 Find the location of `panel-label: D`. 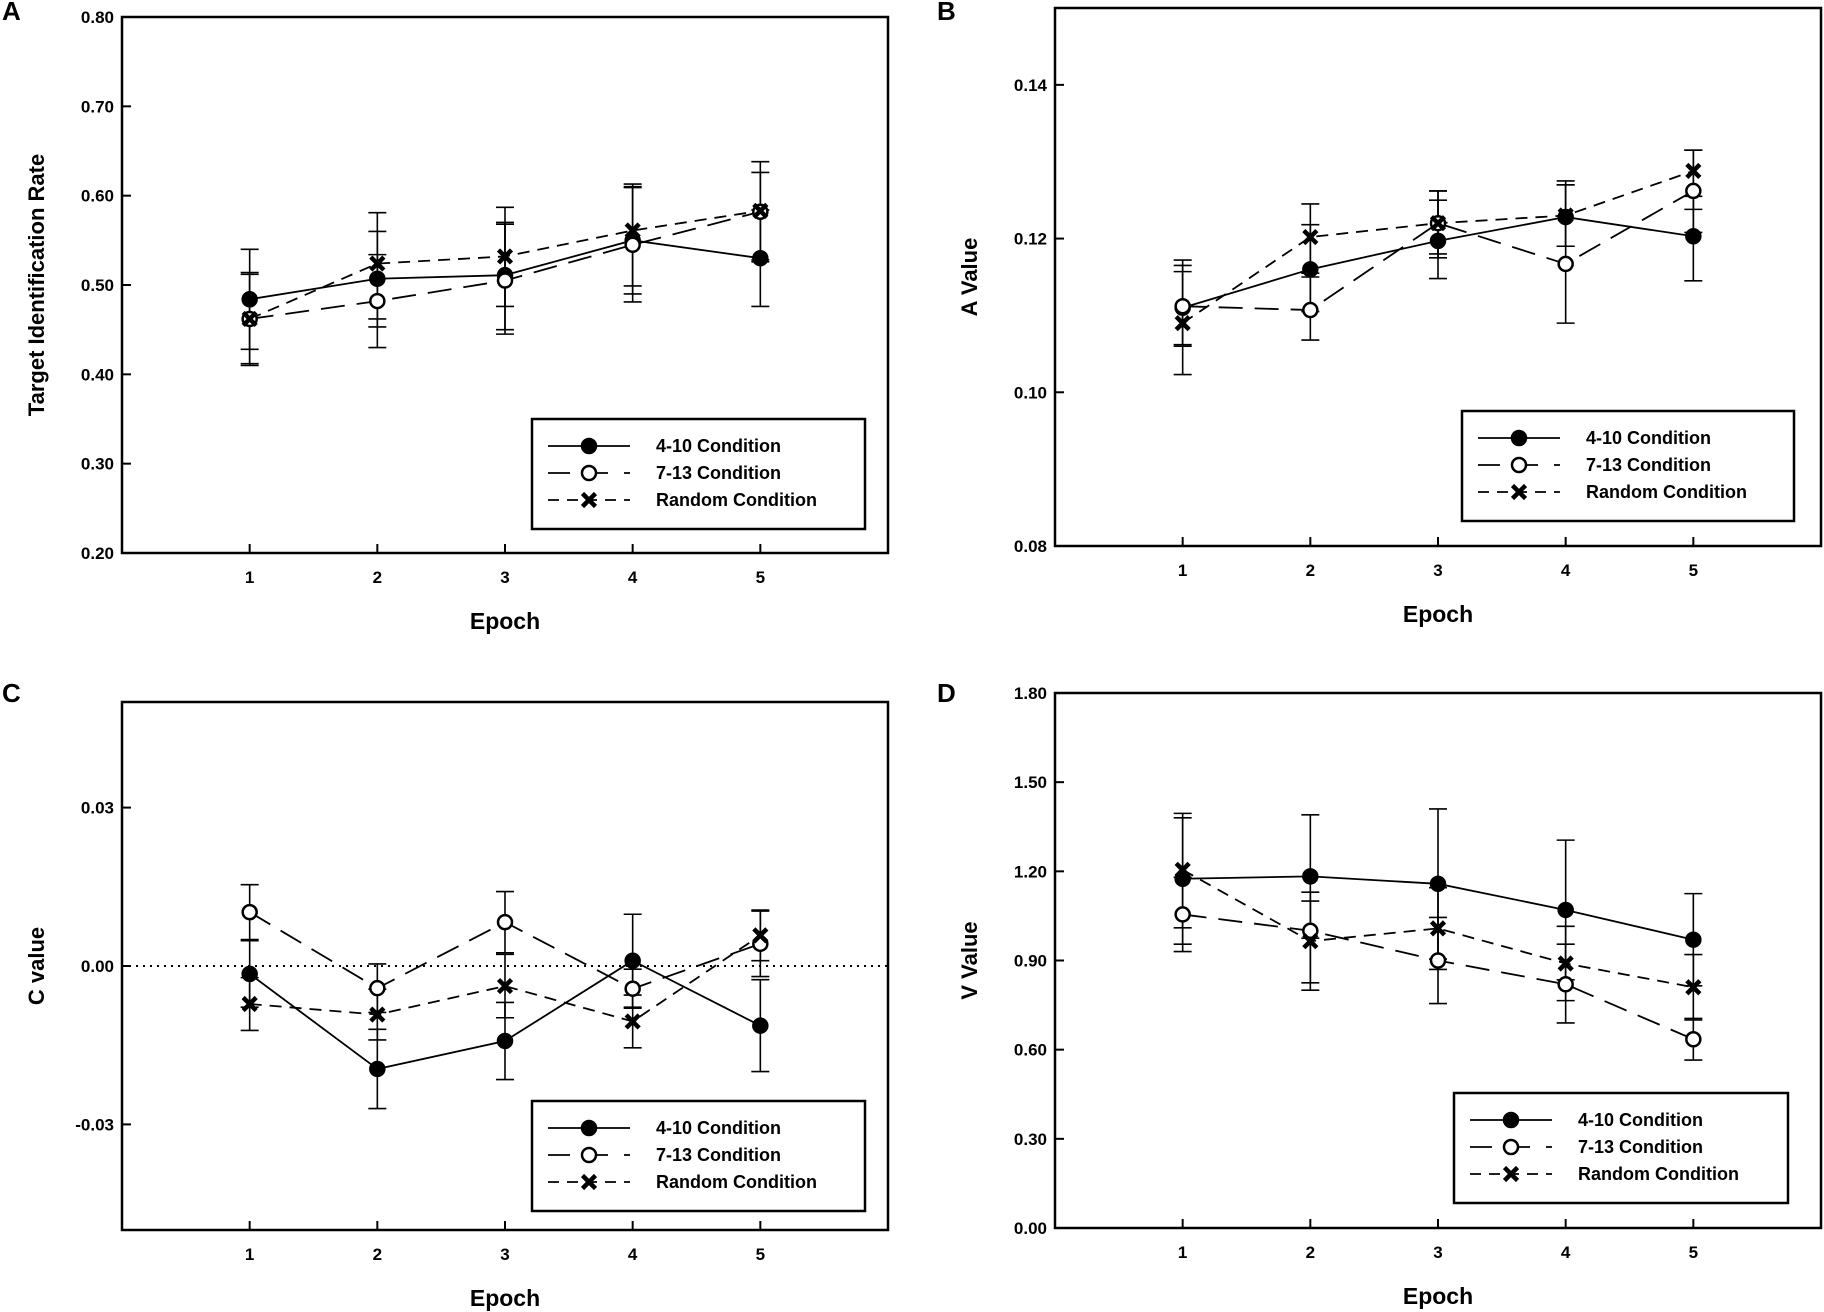

panel-label: D is located at coordinates (946, 693).